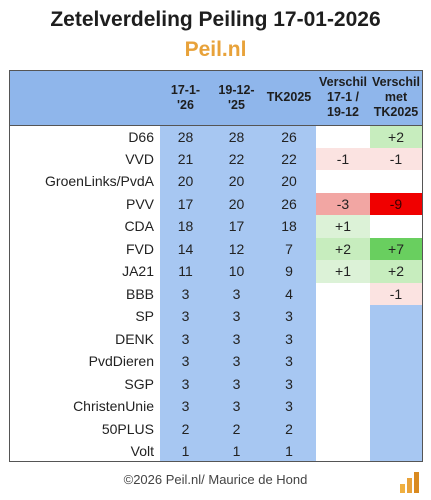 This screenshot has height=500, width=431. I want to click on header-poll-previous: 19-12- '25, so click(236, 98).